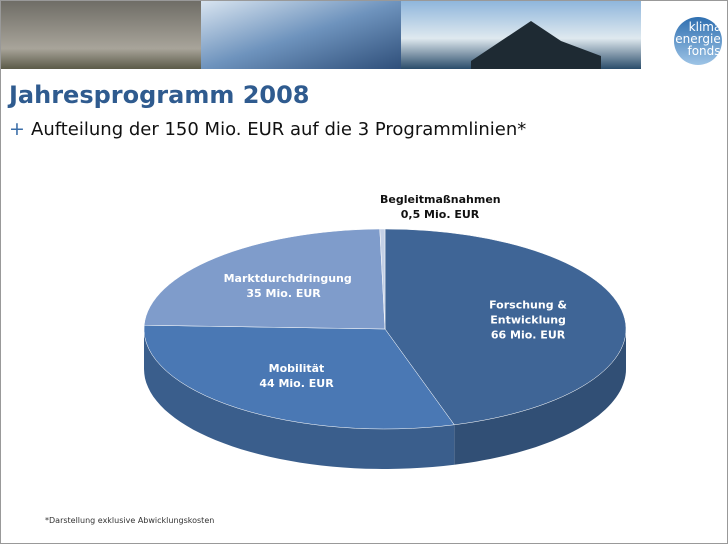  I want to click on slice-label: Marktdurchdringung 35 Mio. EUR, so click(287, 286).